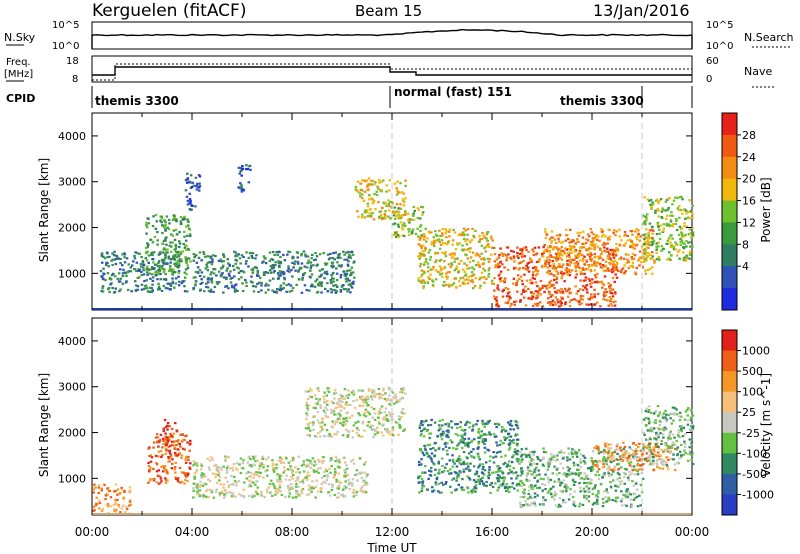 The width and height of the screenshot is (800, 554). Describe the element at coordinates (72, 61) in the screenshot. I see `freq-tick-top: 18` at that location.